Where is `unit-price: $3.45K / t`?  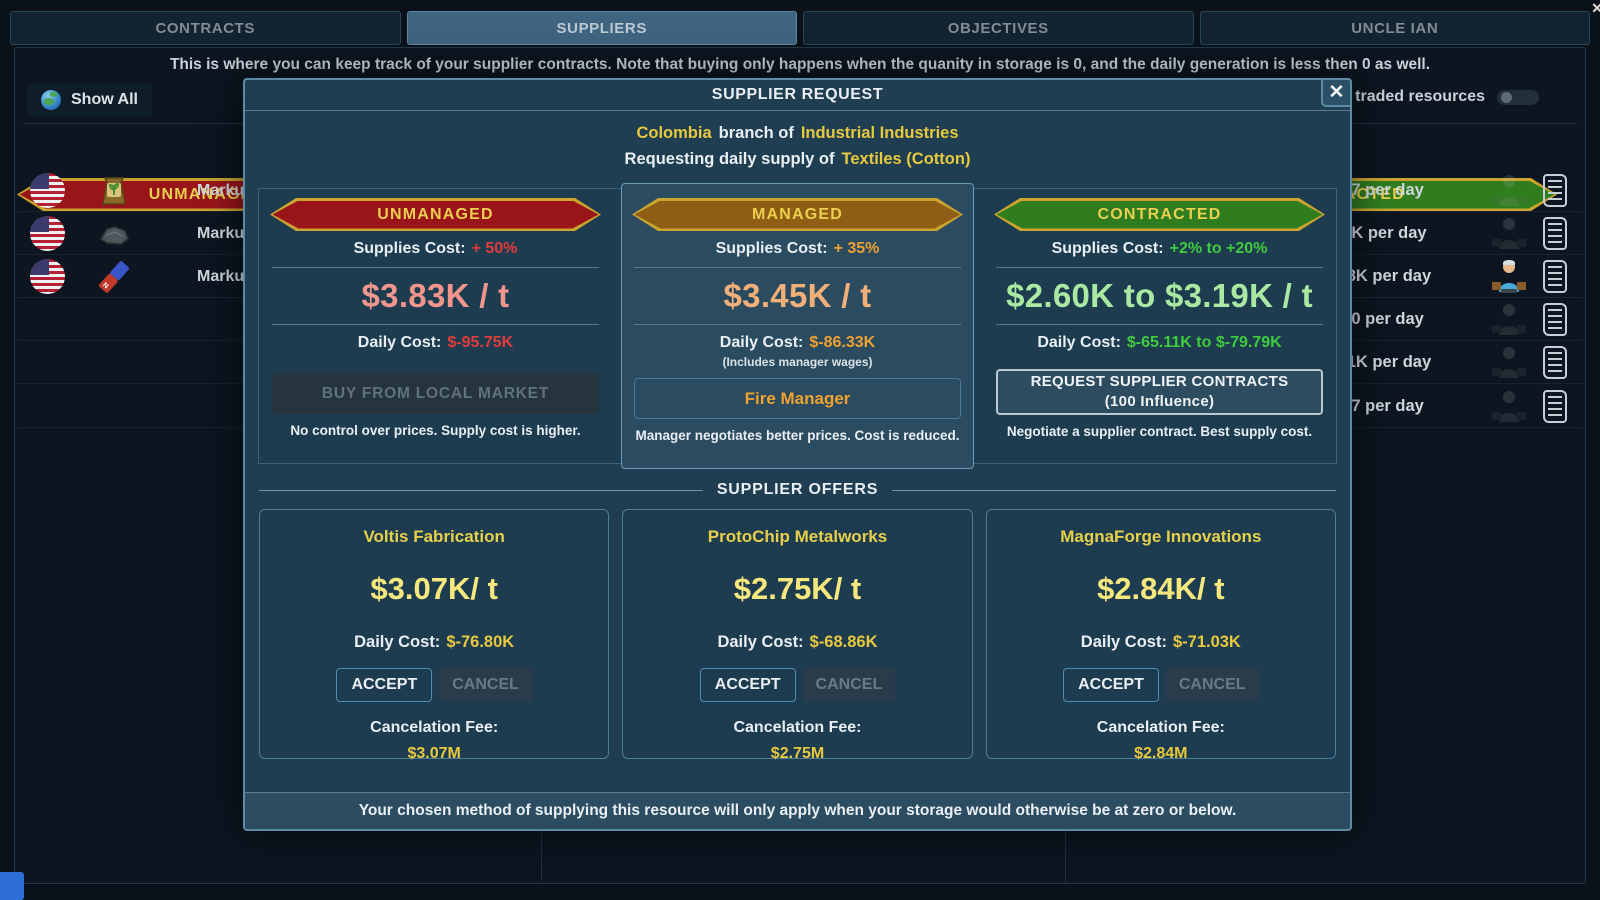
unit-price: $3.45K / t is located at coordinates (797, 295).